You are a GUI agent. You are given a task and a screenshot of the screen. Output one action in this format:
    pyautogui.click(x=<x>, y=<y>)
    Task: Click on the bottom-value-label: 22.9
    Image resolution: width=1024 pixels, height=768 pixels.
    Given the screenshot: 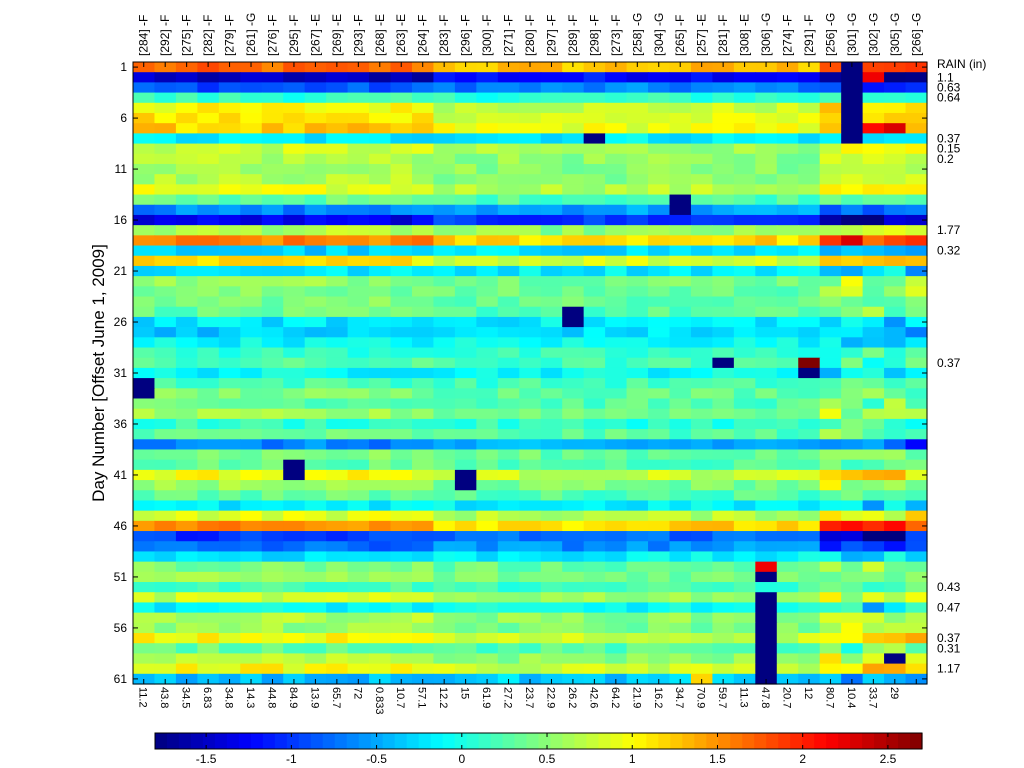 What is the action you would take?
    pyautogui.click(x=551, y=697)
    